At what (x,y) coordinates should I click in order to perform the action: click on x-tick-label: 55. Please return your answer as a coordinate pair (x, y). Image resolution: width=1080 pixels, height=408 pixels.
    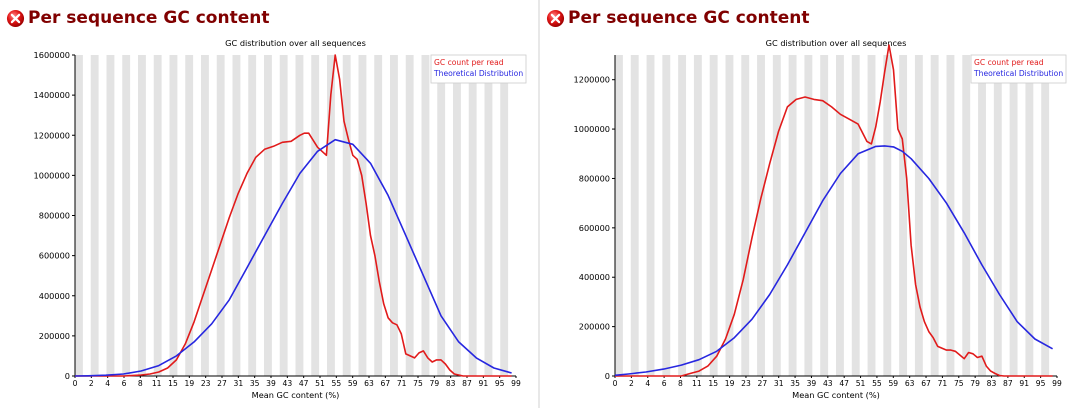
    Looking at the image, I should click on (877, 383).